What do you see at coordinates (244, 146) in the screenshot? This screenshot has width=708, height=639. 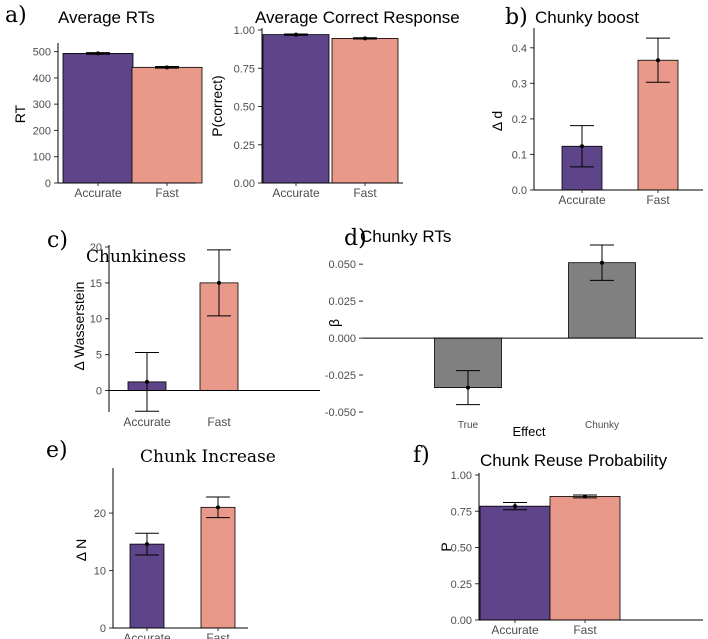 I see `y-tick-label-a2: 0.25` at bounding box center [244, 146].